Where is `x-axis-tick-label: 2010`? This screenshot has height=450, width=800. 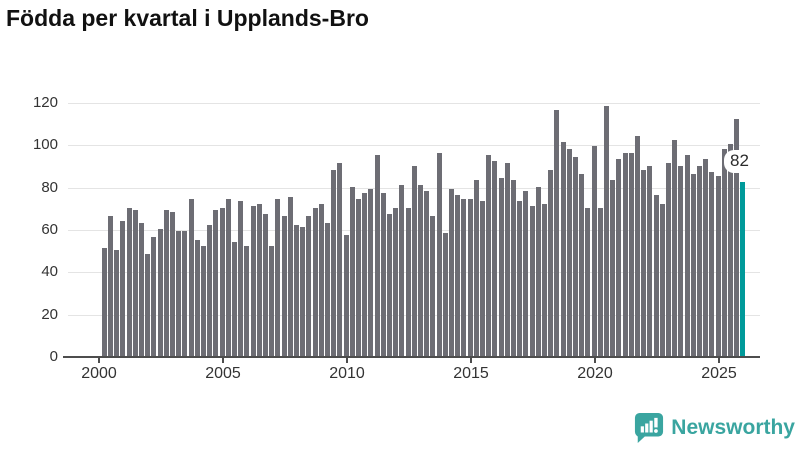 x-axis-tick-label: 2010 is located at coordinates (347, 373).